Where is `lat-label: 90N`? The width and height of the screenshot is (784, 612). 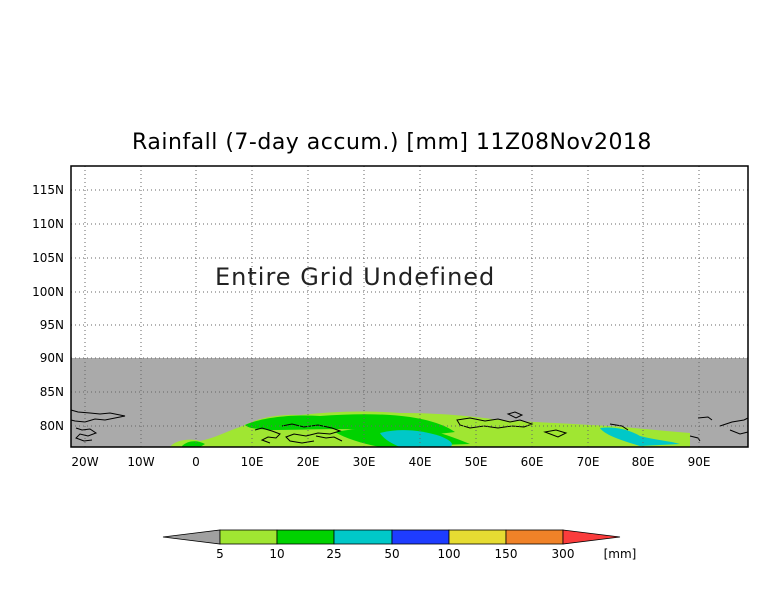 lat-label: 90N is located at coordinates (52, 358).